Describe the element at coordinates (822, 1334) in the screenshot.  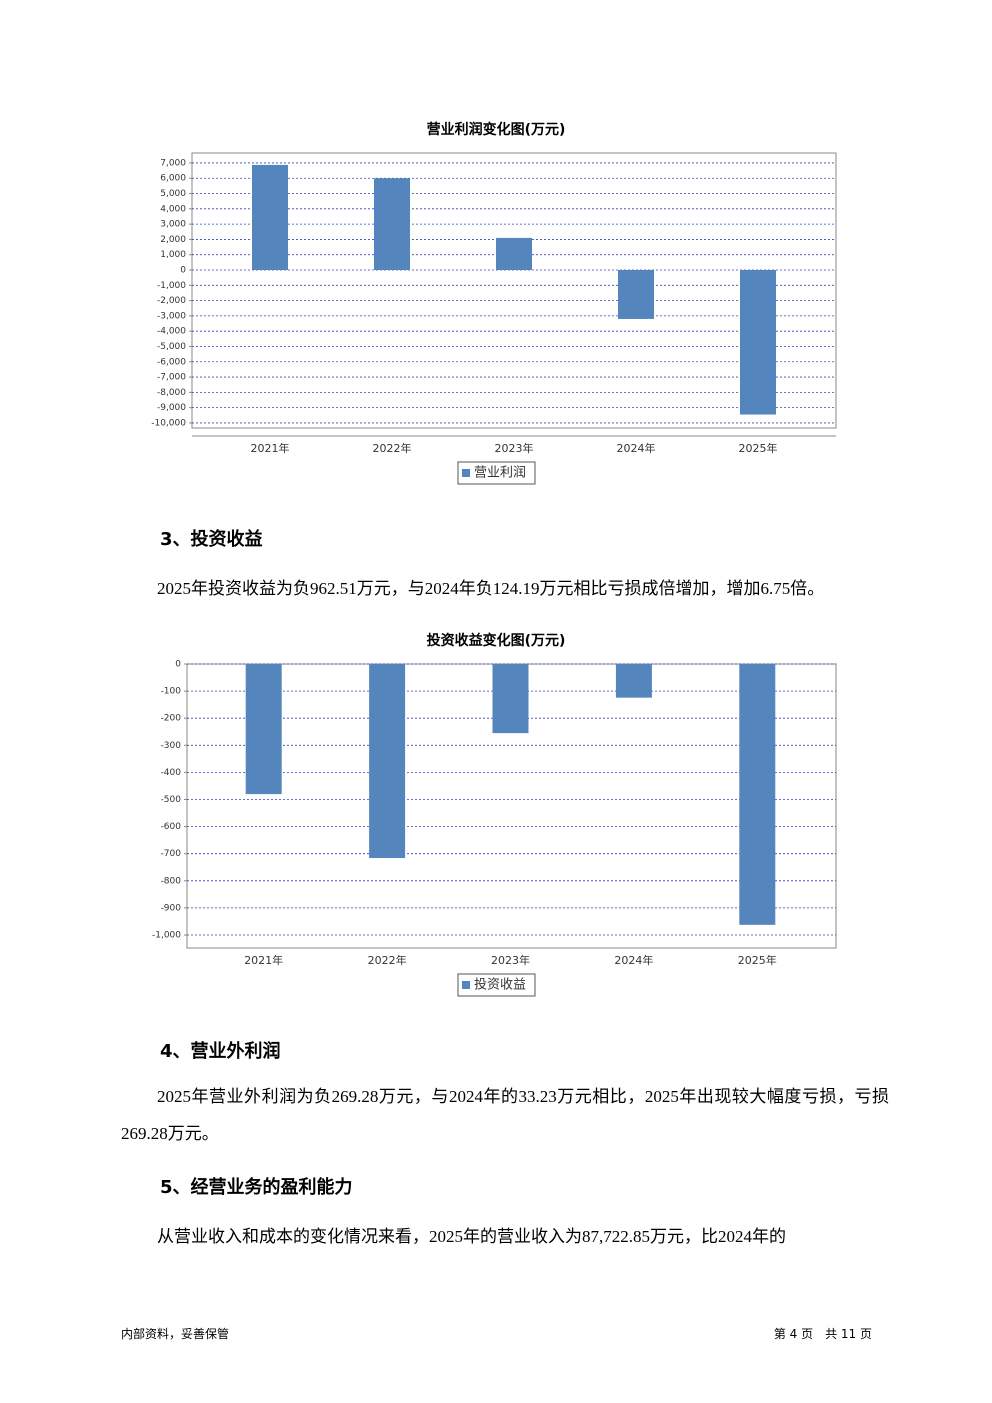
I see `footer-right: 第 4 页 共 11 页` at that location.